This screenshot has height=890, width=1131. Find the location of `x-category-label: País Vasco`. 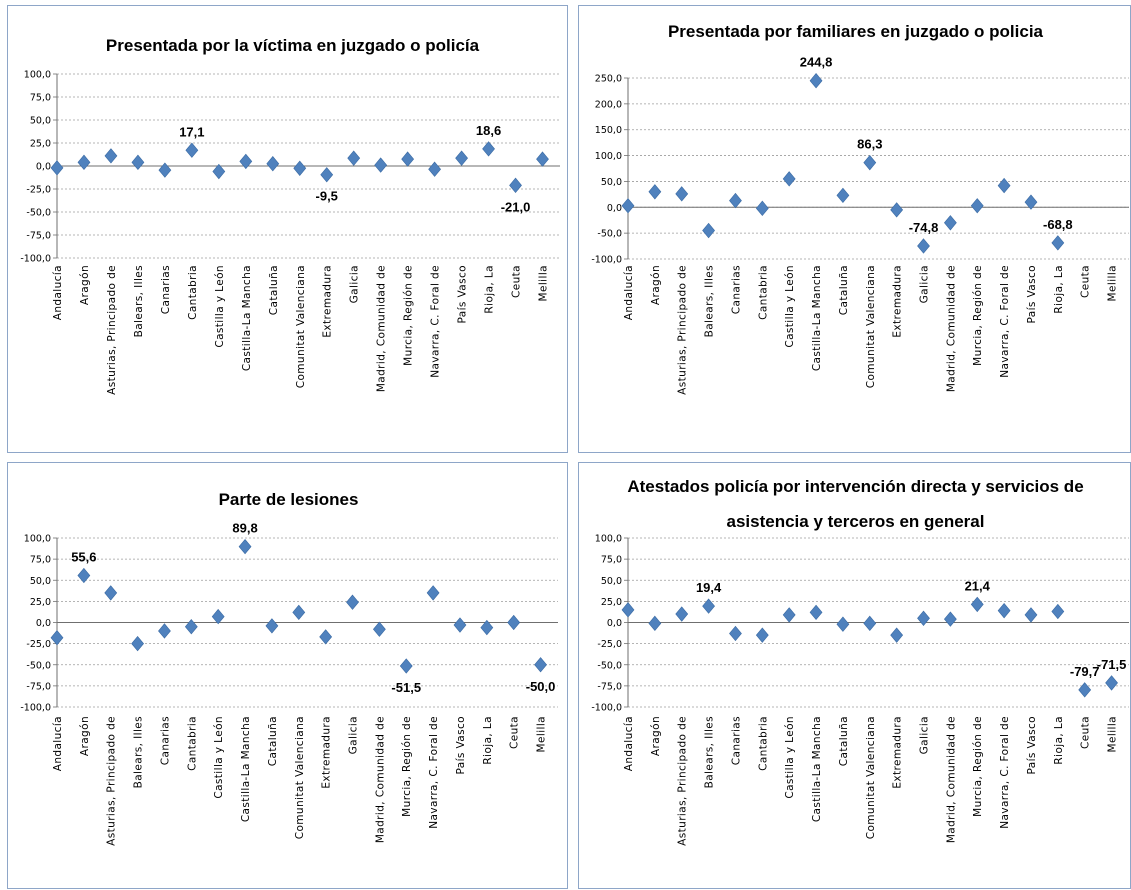

x-category-label: País Vasco is located at coordinates (1032, 745).